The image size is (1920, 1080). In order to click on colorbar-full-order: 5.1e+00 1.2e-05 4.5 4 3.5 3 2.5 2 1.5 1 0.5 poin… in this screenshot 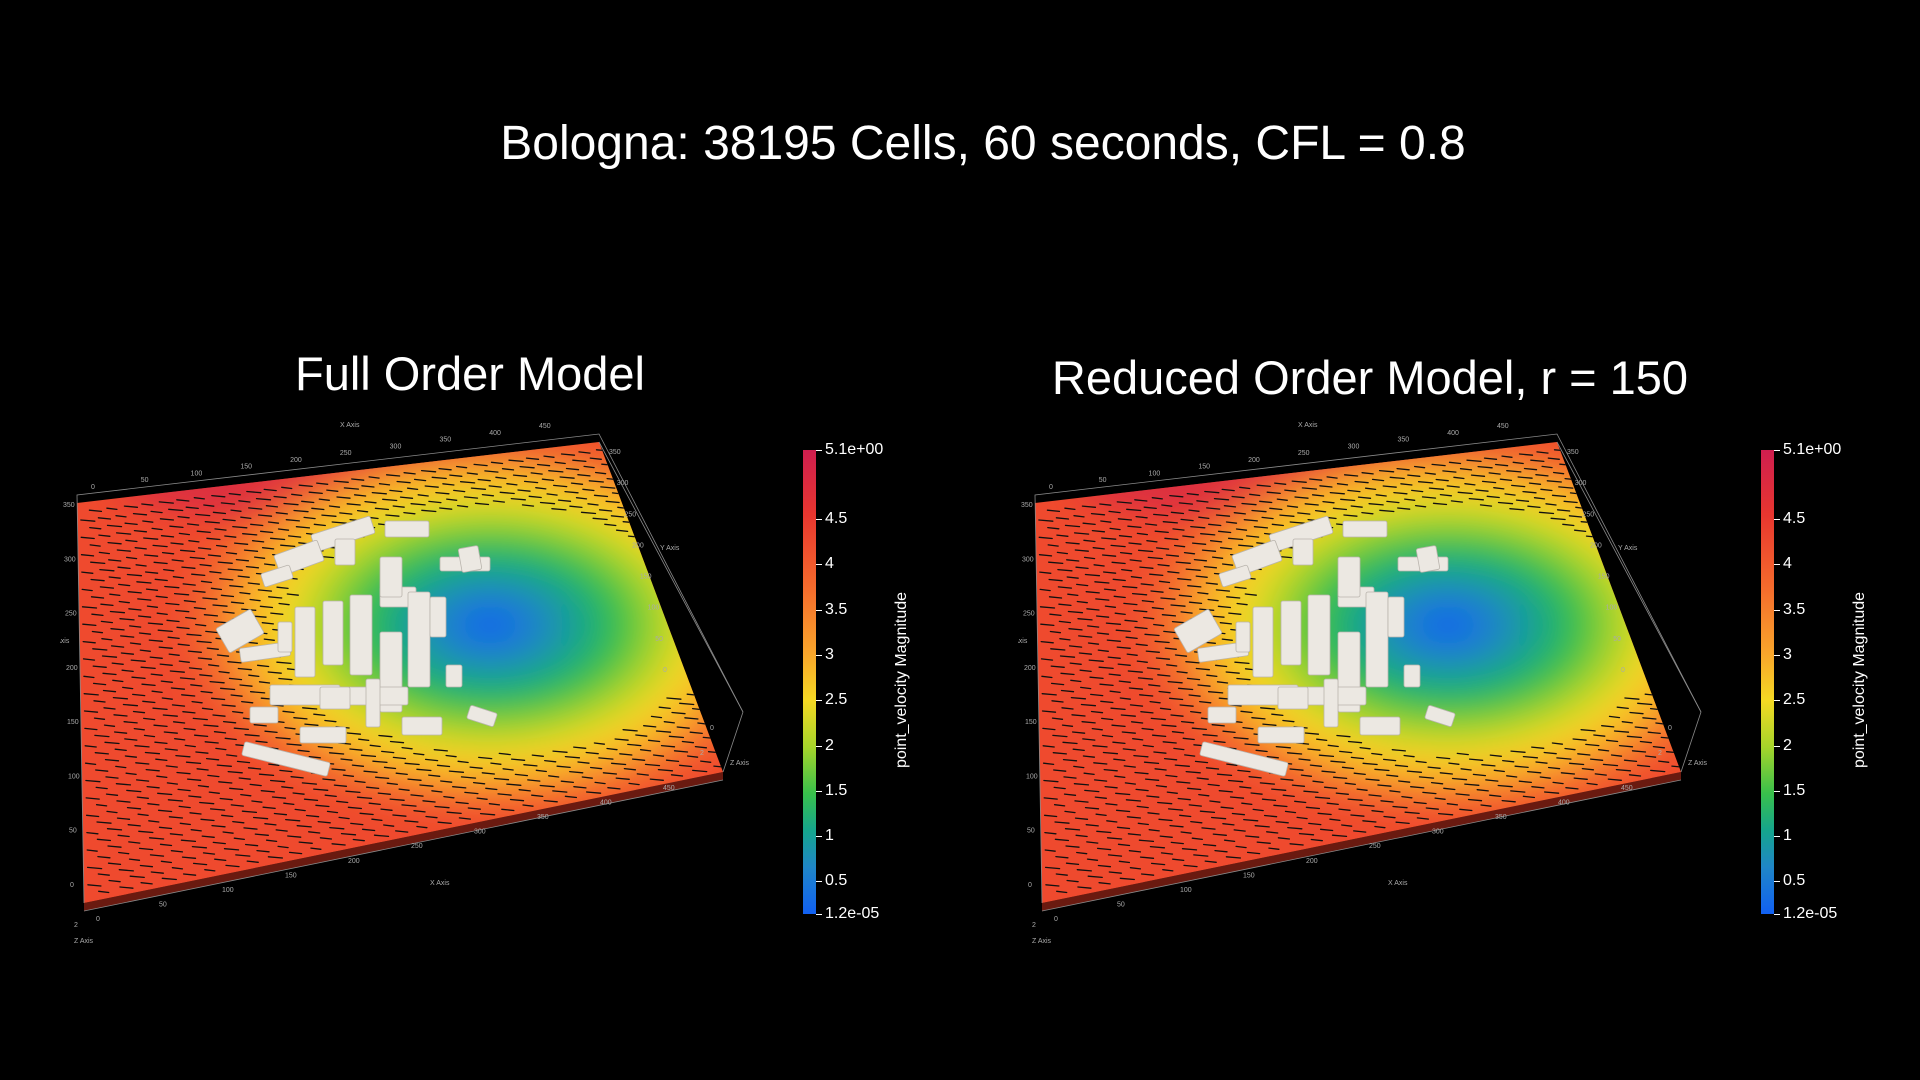, I will do `click(865, 685)`.